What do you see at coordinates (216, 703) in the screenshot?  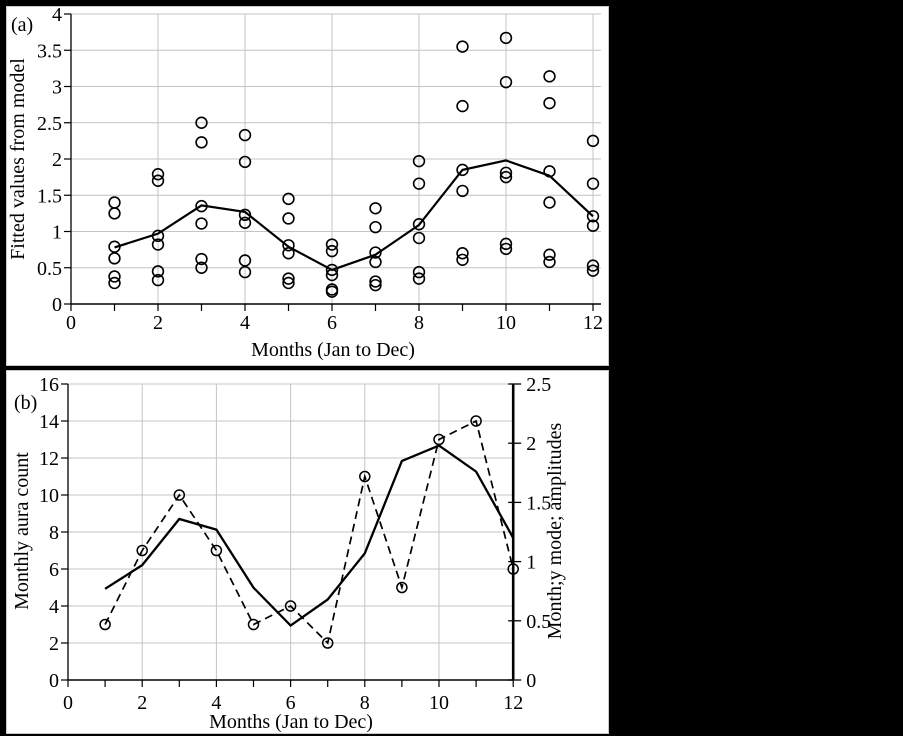 I see `x-tick-label: 4` at bounding box center [216, 703].